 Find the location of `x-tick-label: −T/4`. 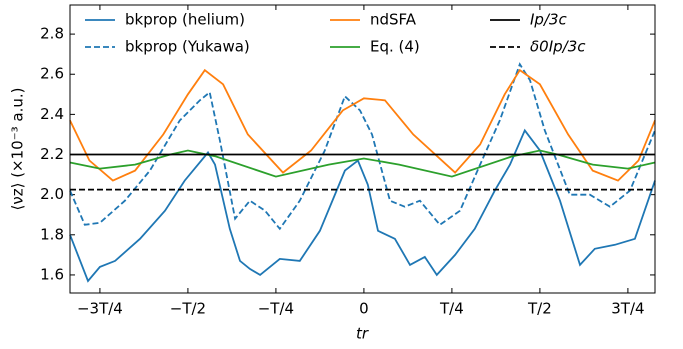

x-tick-label: −T/4 is located at coordinates (276, 309).